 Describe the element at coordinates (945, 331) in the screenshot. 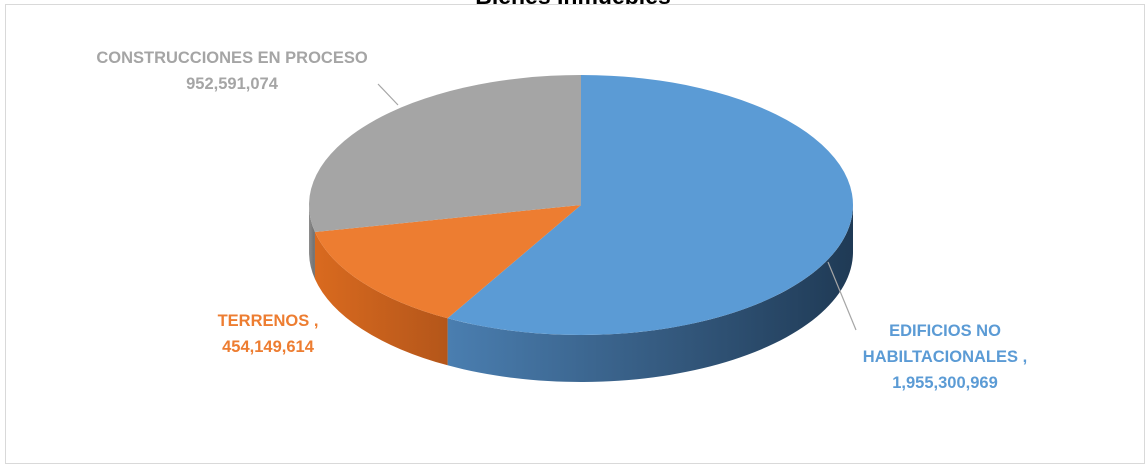

I see `data-label-category: EDIFICIOS NO` at that location.